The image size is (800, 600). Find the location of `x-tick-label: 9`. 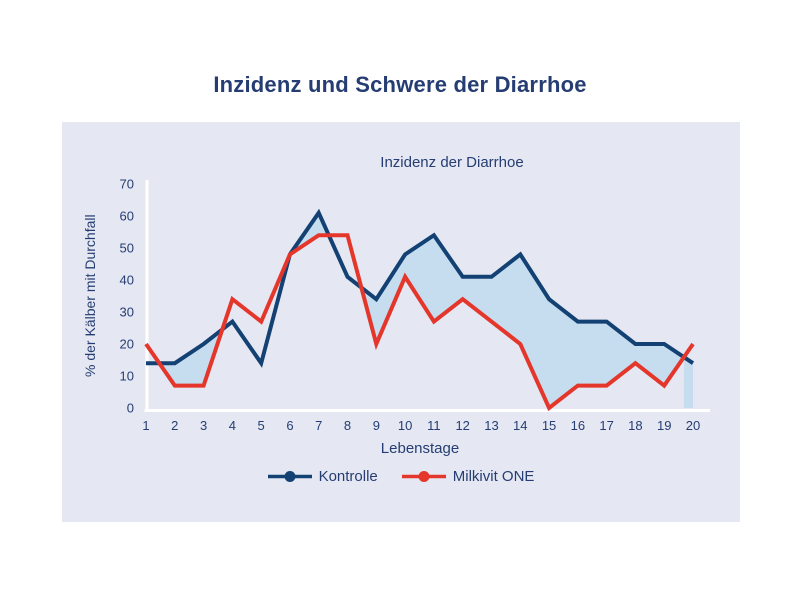

x-tick-label: 9 is located at coordinates (376, 425).